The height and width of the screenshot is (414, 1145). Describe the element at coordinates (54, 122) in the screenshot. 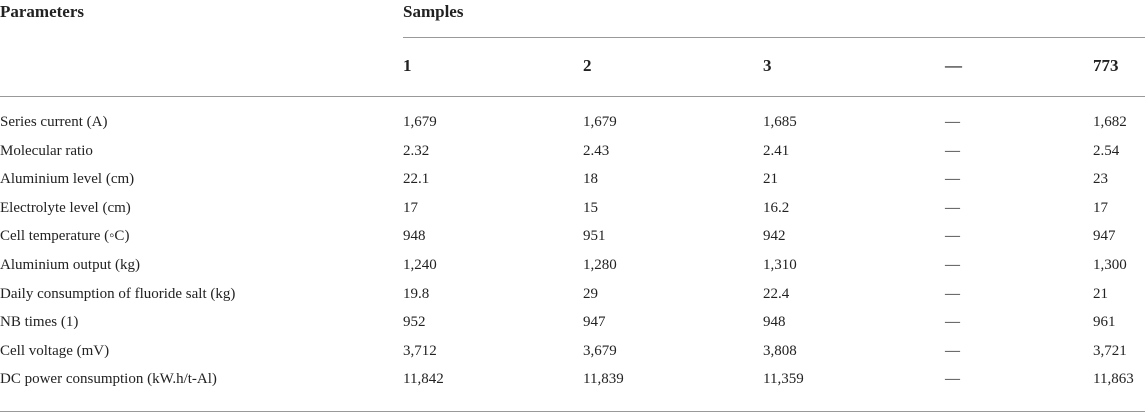

I see `row-label: Series current (A)` at that location.